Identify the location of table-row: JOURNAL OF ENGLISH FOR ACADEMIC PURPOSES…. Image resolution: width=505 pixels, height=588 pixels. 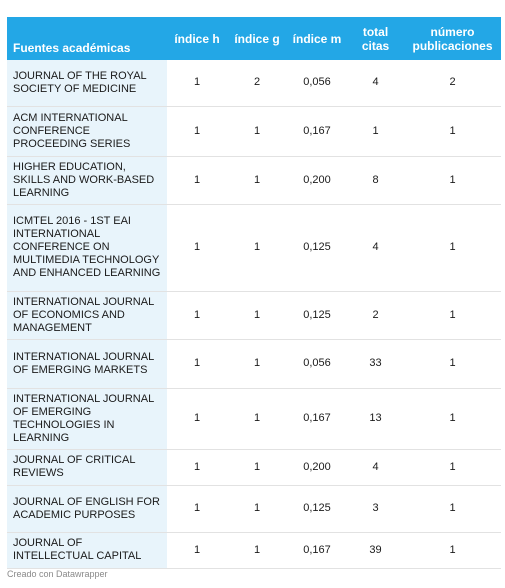
(254, 509).